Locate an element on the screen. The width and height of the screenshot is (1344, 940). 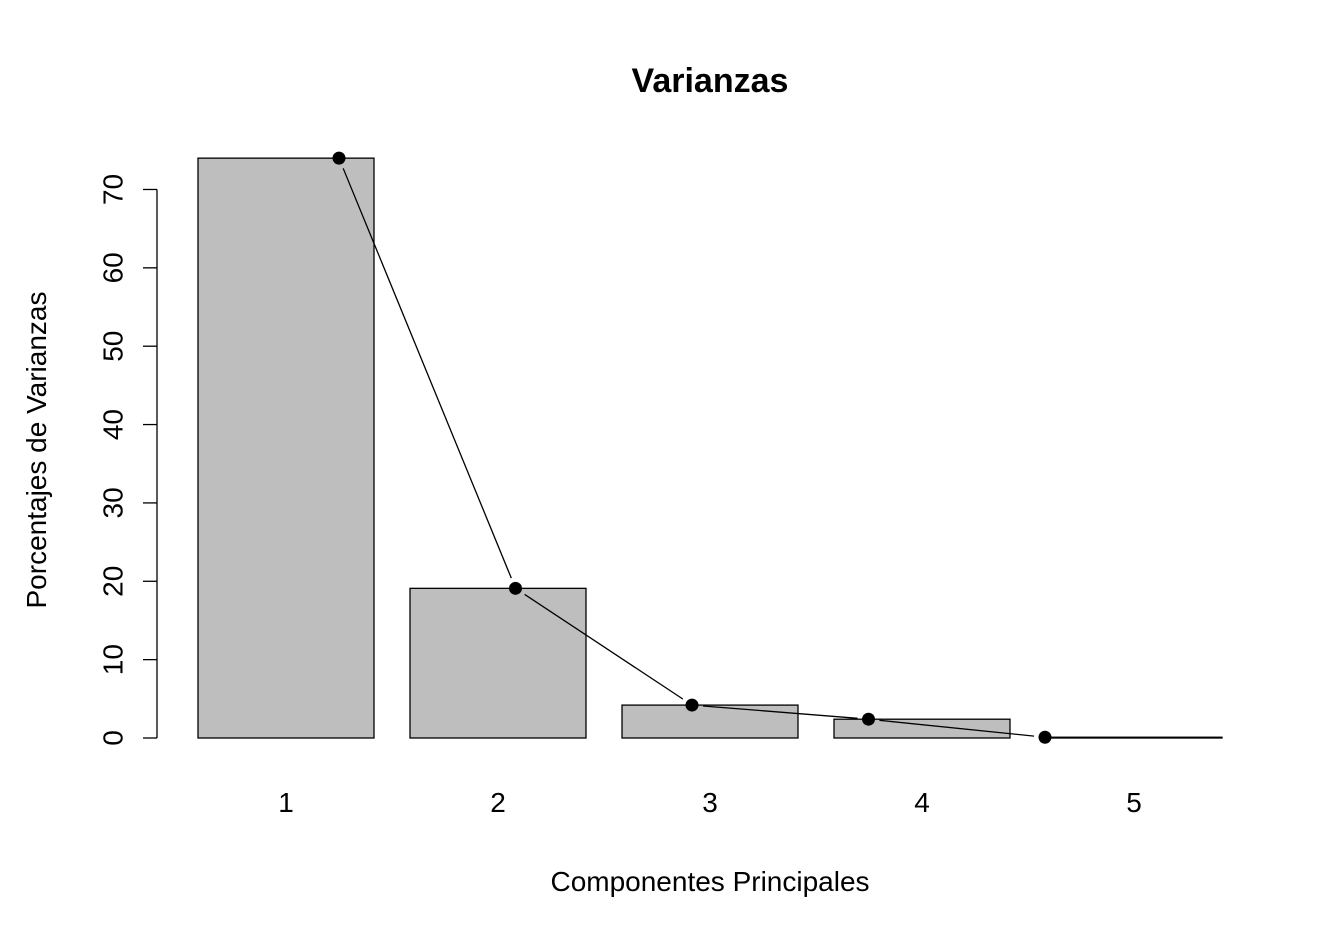
y-tick-label: 20 is located at coordinates (113, 581).